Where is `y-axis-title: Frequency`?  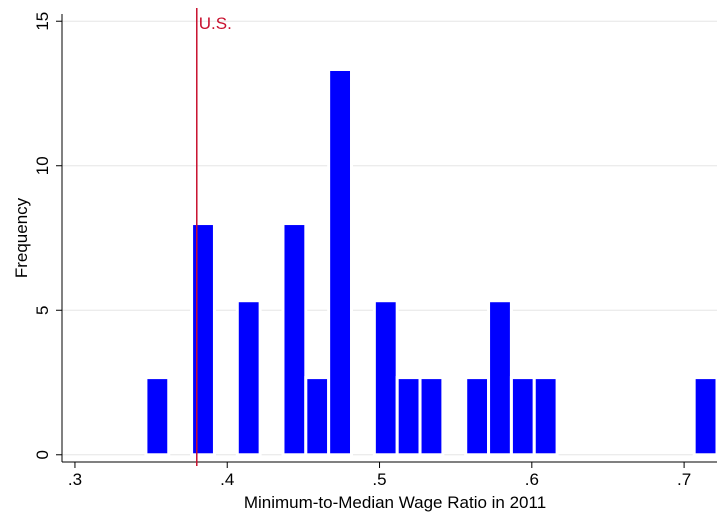
y-axis-title: Frequency is located at coordinates (21, 237).